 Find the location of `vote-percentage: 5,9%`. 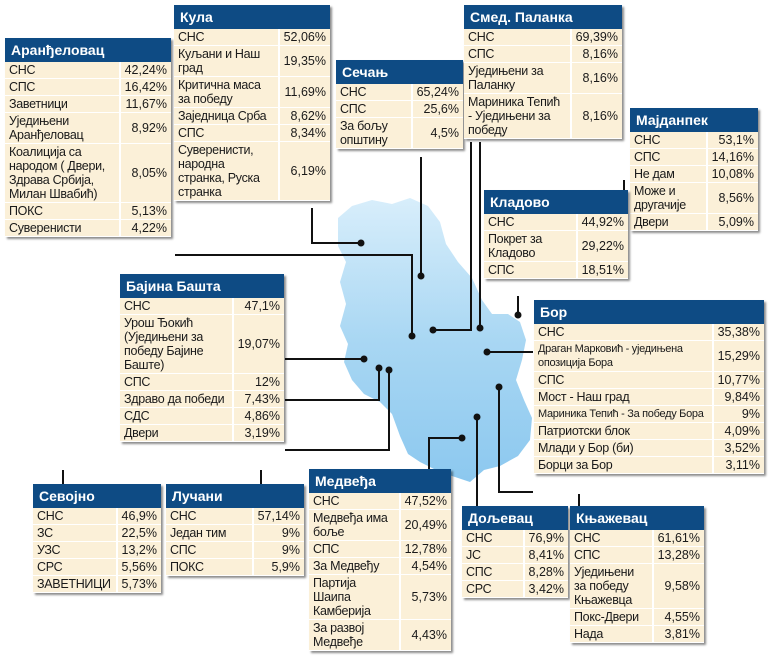

vote-percentage: 5,9% is located at coordinates (277, 567).